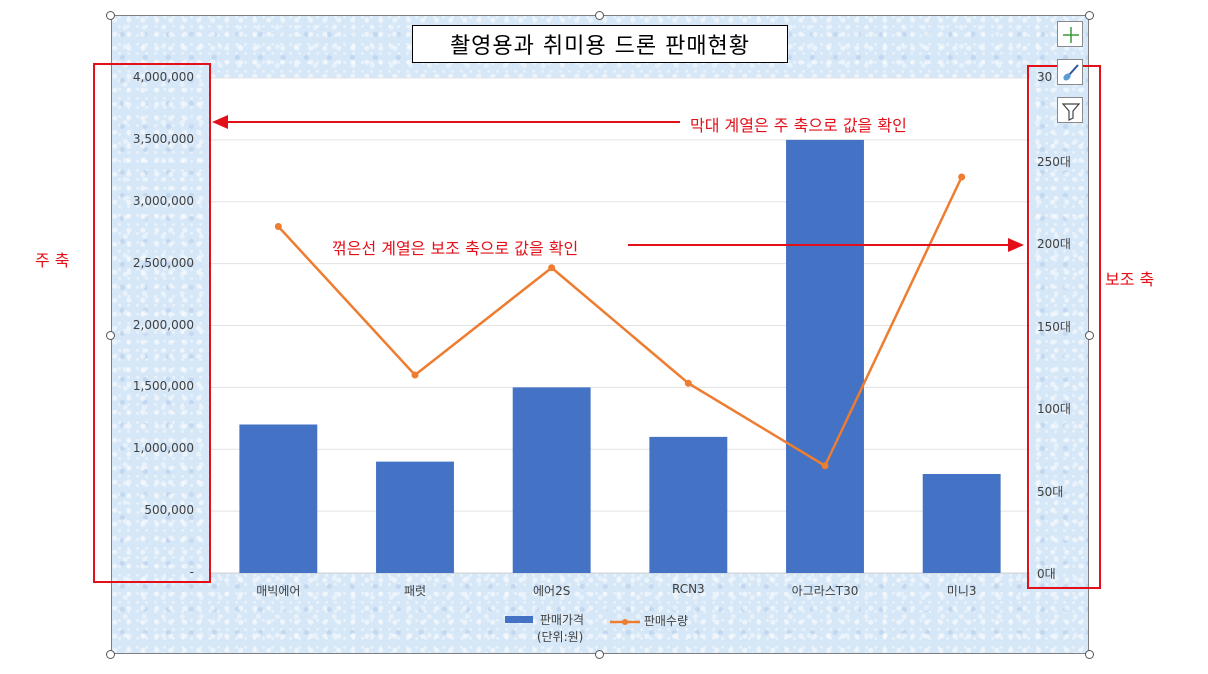 Image resolution: width=1208 pixels, height=674 pixels. I want to click on primary-axis-tick-label: 1,000,000, so click(163, 448).